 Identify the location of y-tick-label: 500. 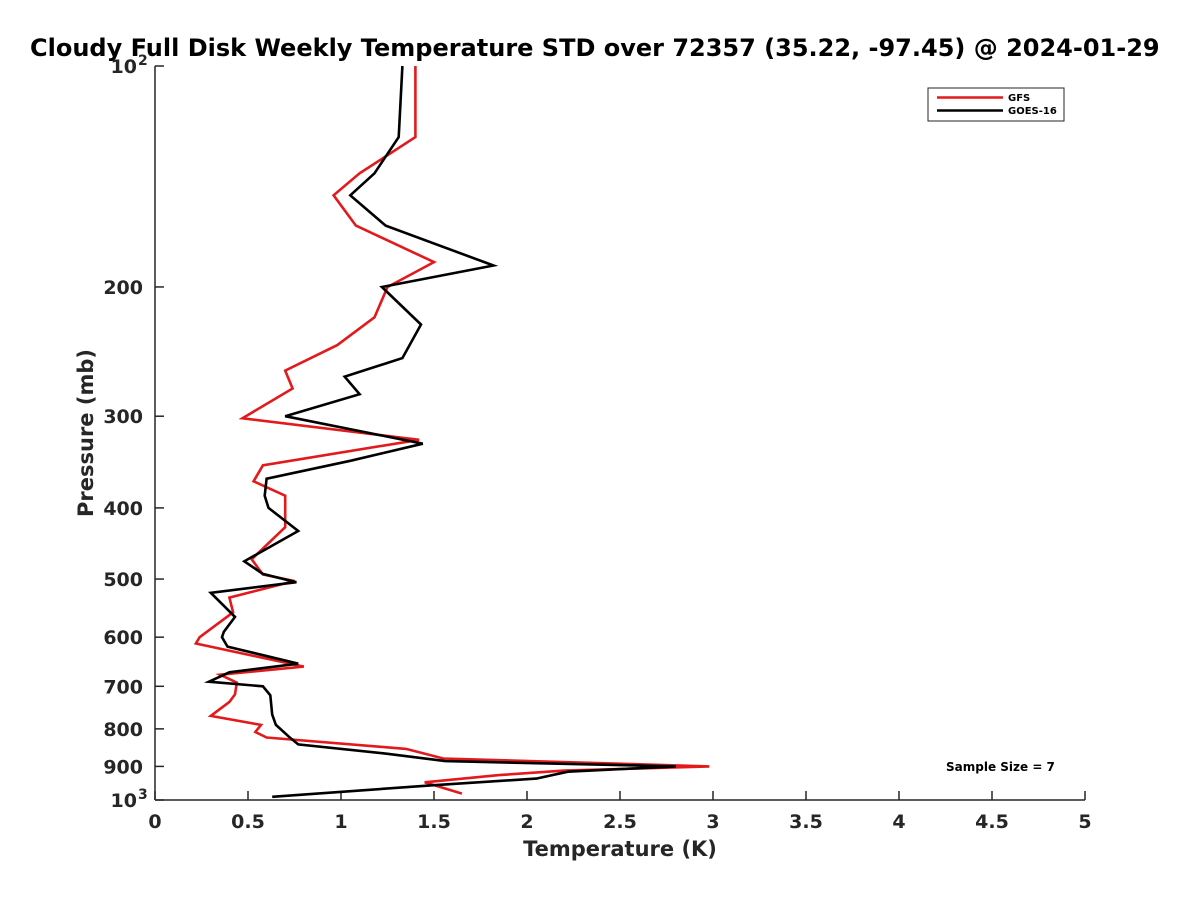
(123, 580).